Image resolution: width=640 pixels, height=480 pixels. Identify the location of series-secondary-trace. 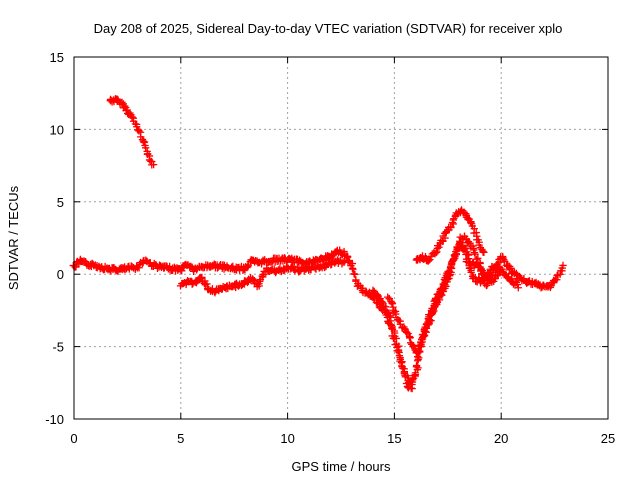
(262, 276).